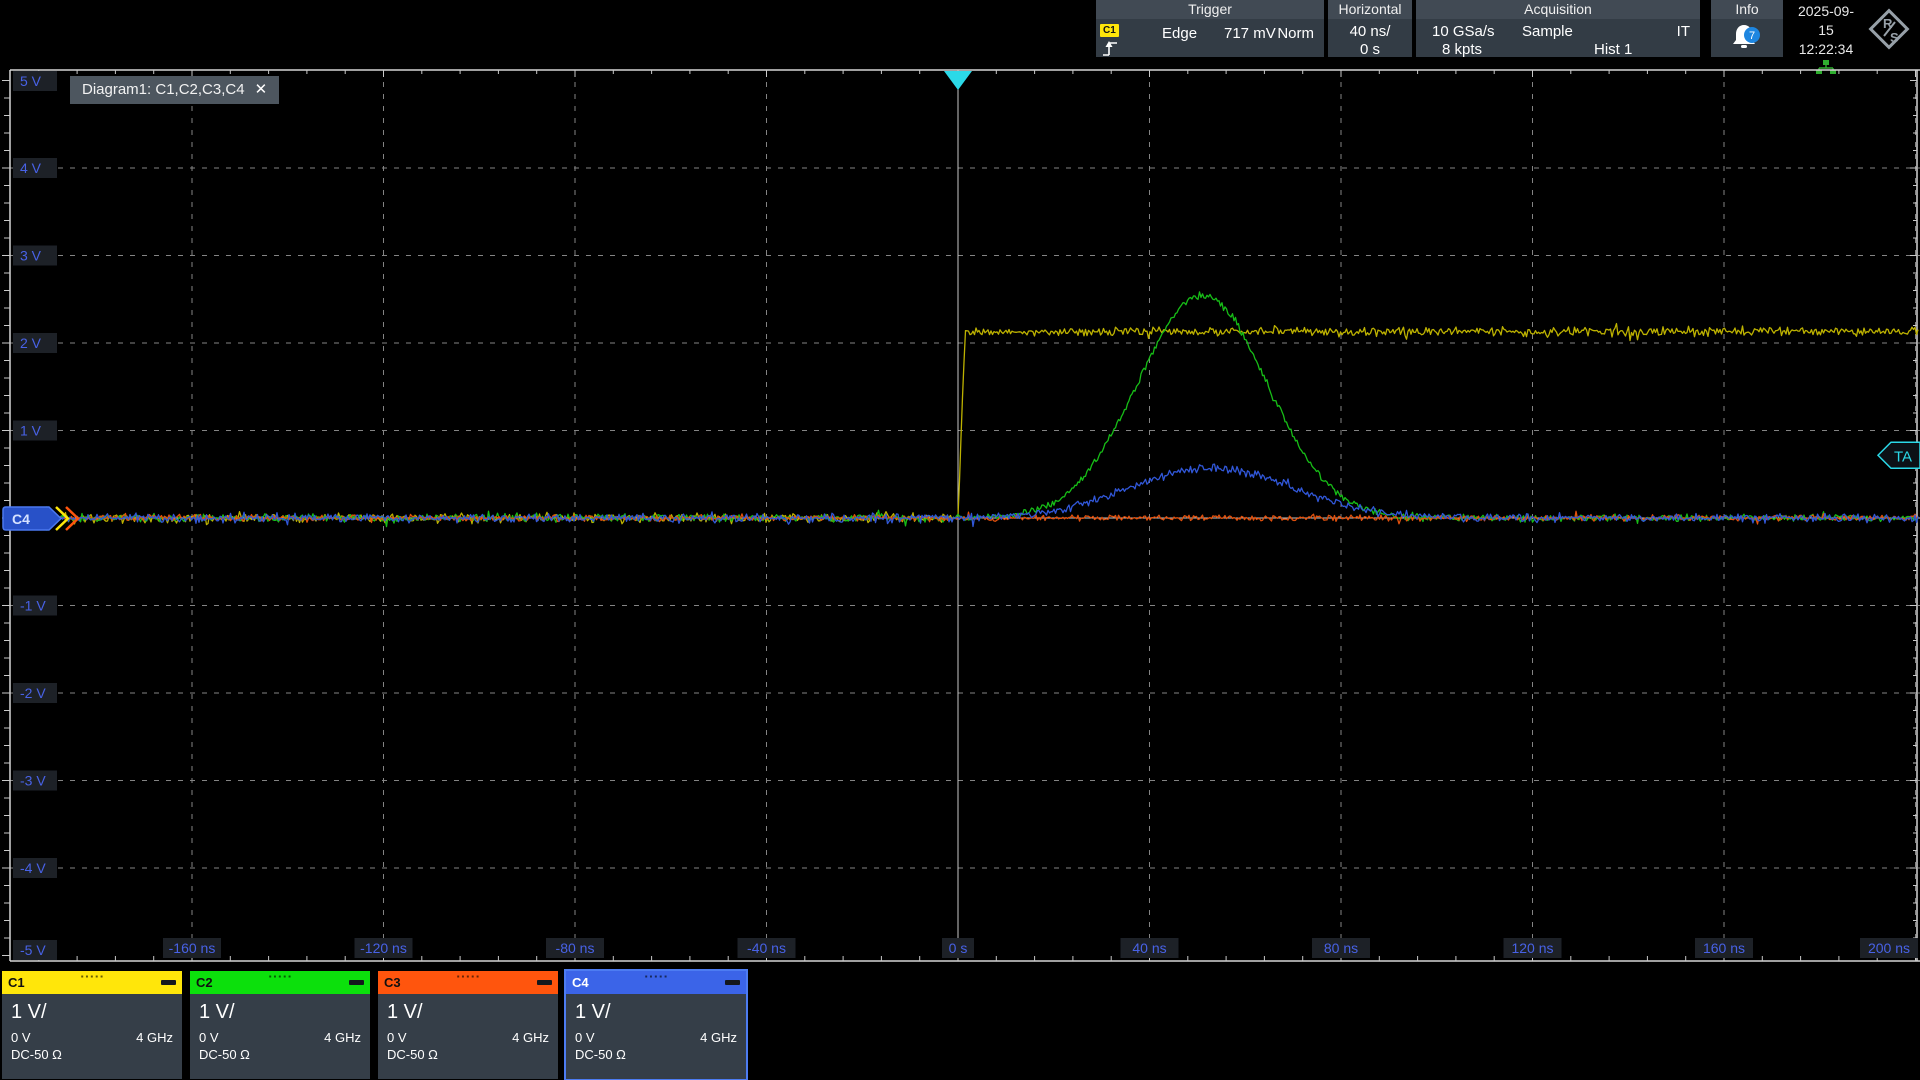  I want to click on channel-header: C1 ▪▪▪▪▪, so click(92, 982).